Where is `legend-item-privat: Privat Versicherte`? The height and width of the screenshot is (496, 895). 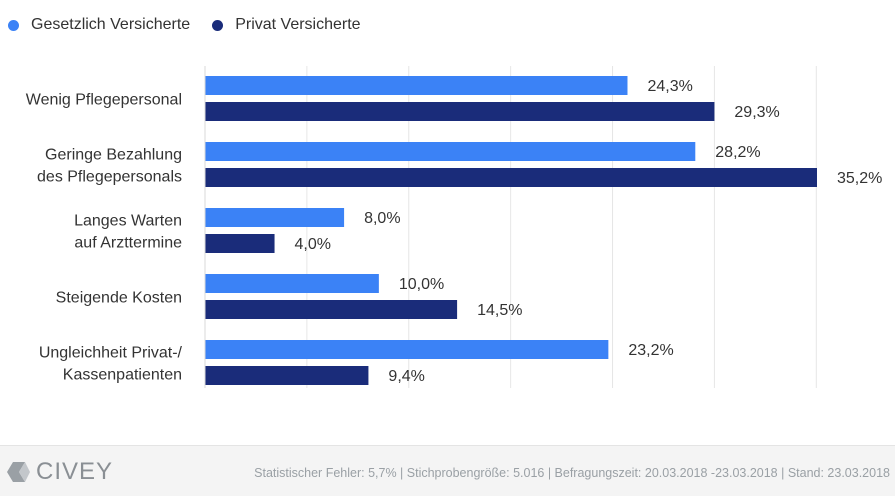
legend-item-privat: Privat Versicherte is located at coordinates (286, 25).